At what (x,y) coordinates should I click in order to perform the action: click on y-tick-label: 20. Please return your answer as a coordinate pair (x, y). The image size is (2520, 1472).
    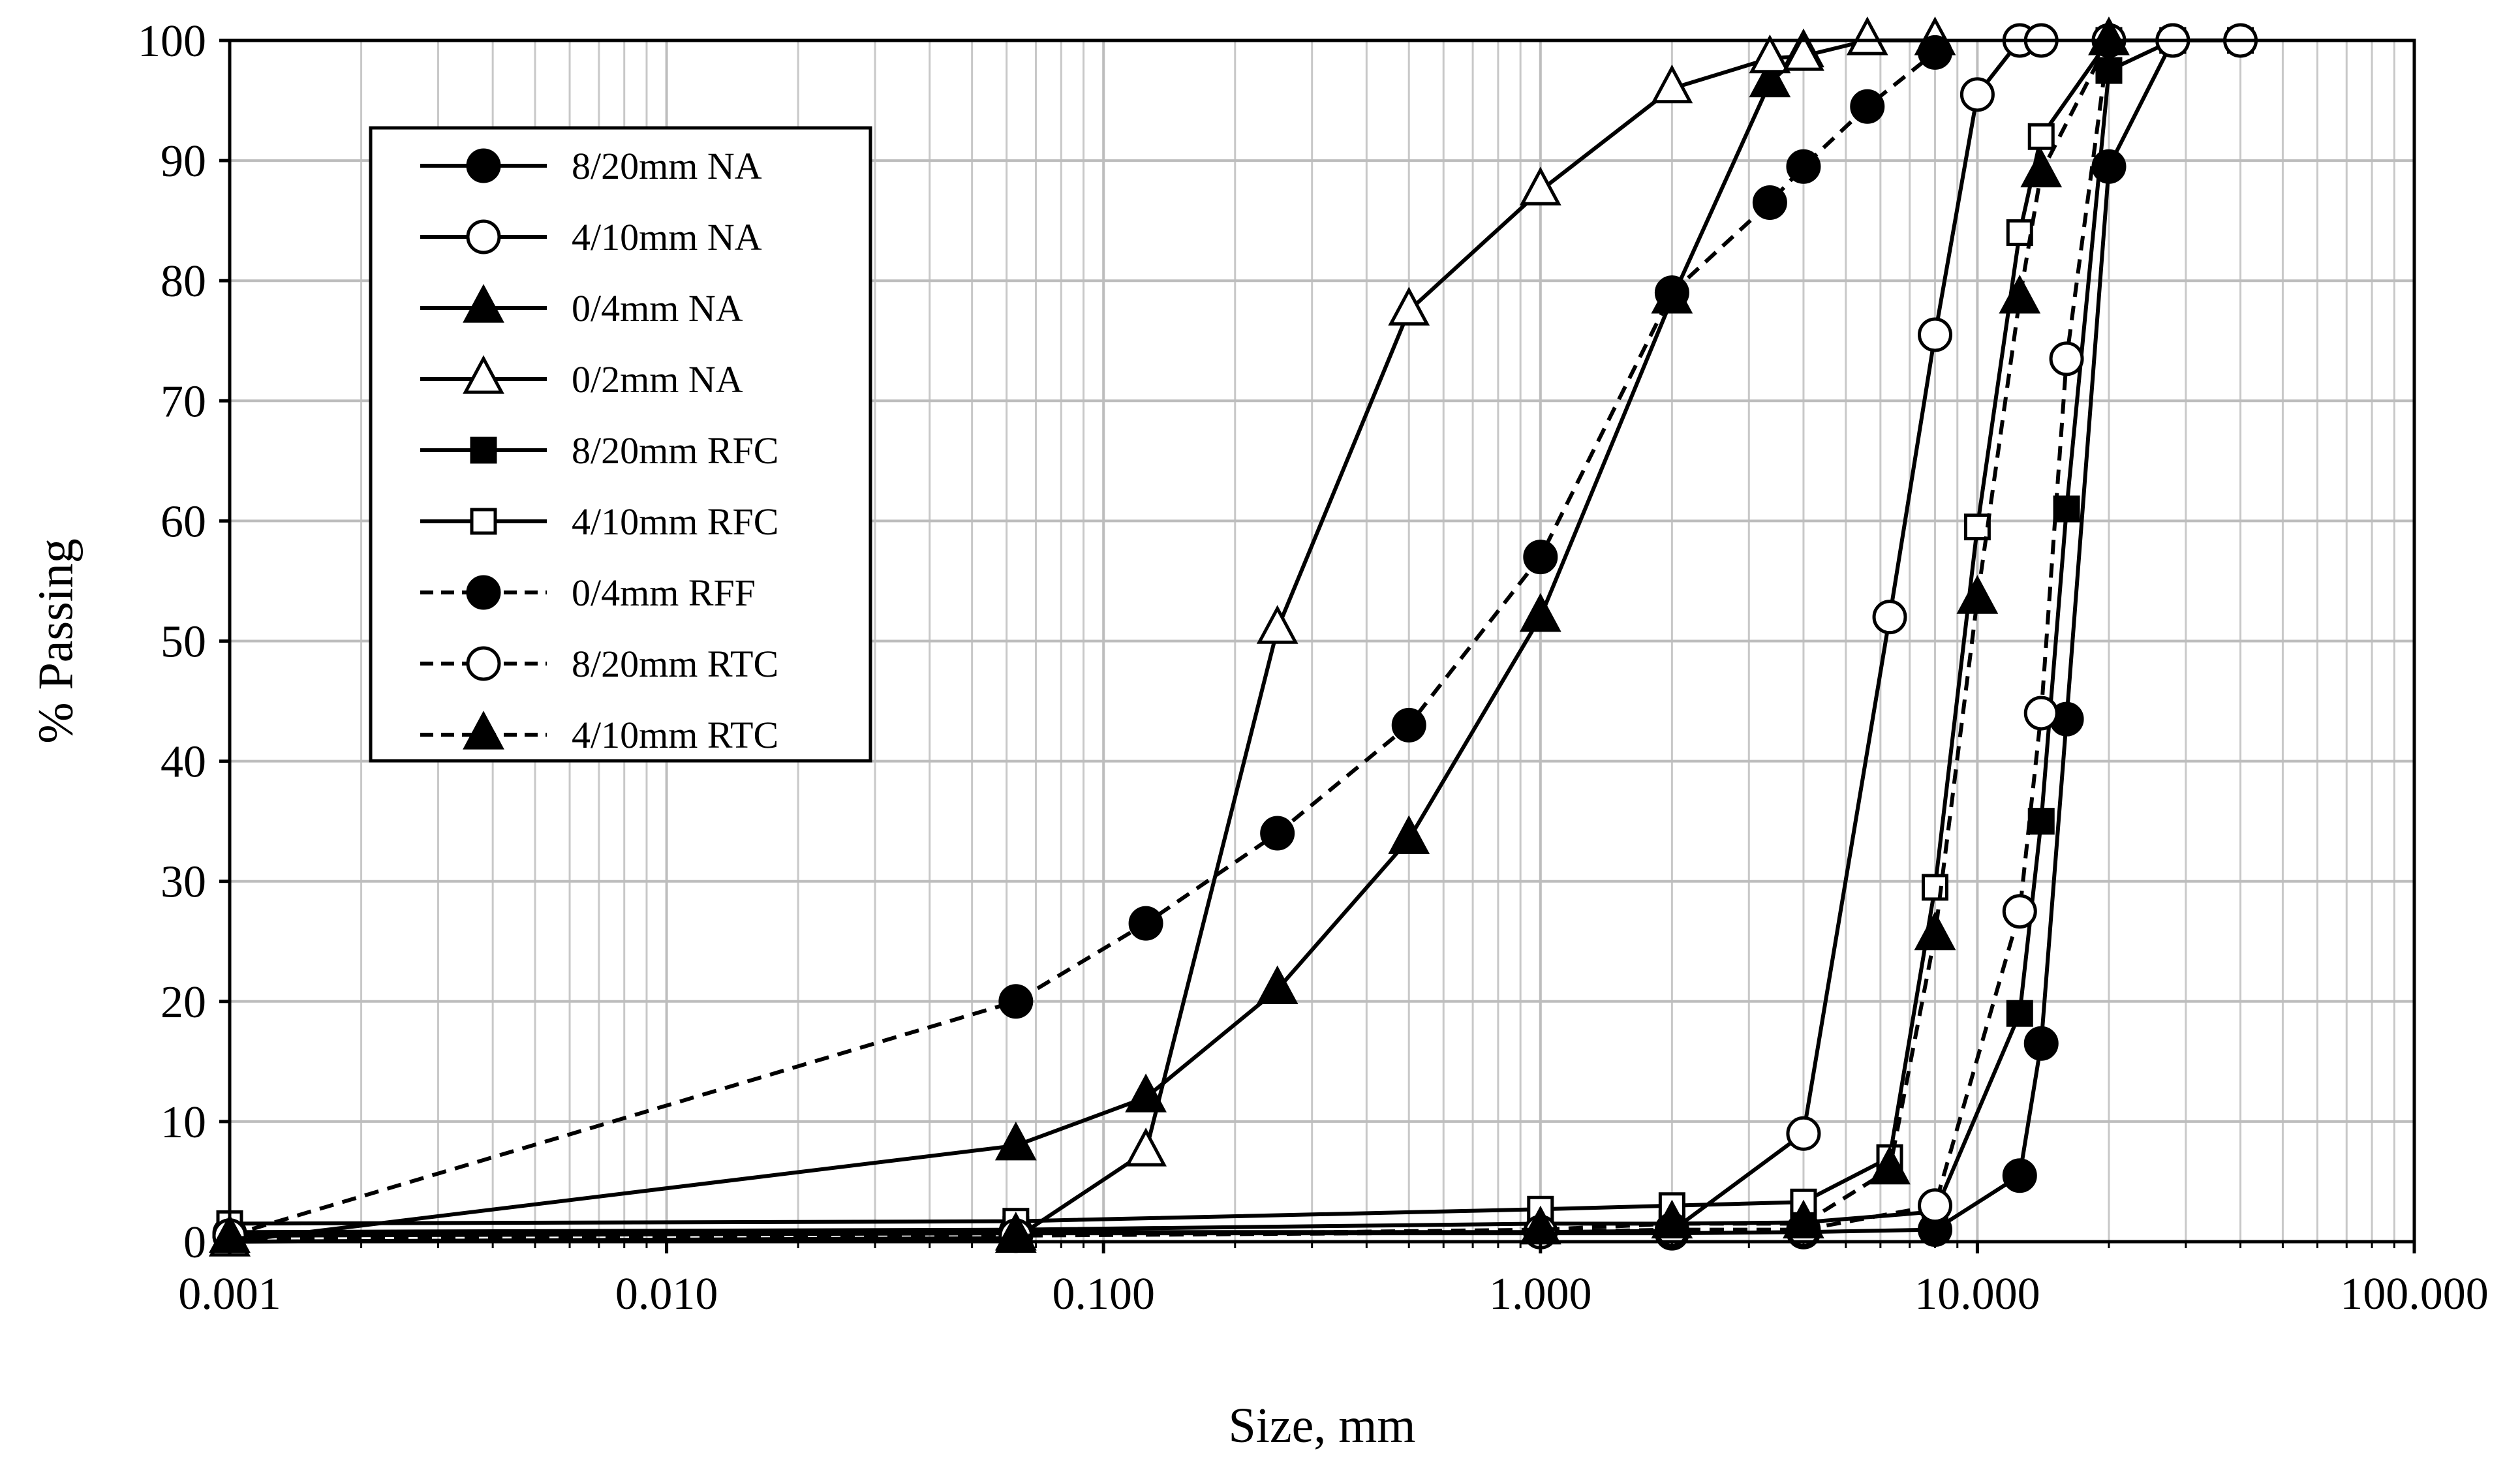
    Looking at the image, I should click on (183, 1002).